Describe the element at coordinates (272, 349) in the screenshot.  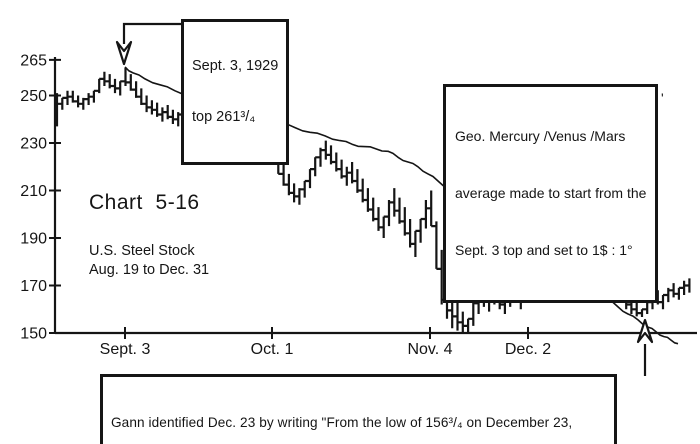
I see `x-axis-label: Oct. 1` at that location.